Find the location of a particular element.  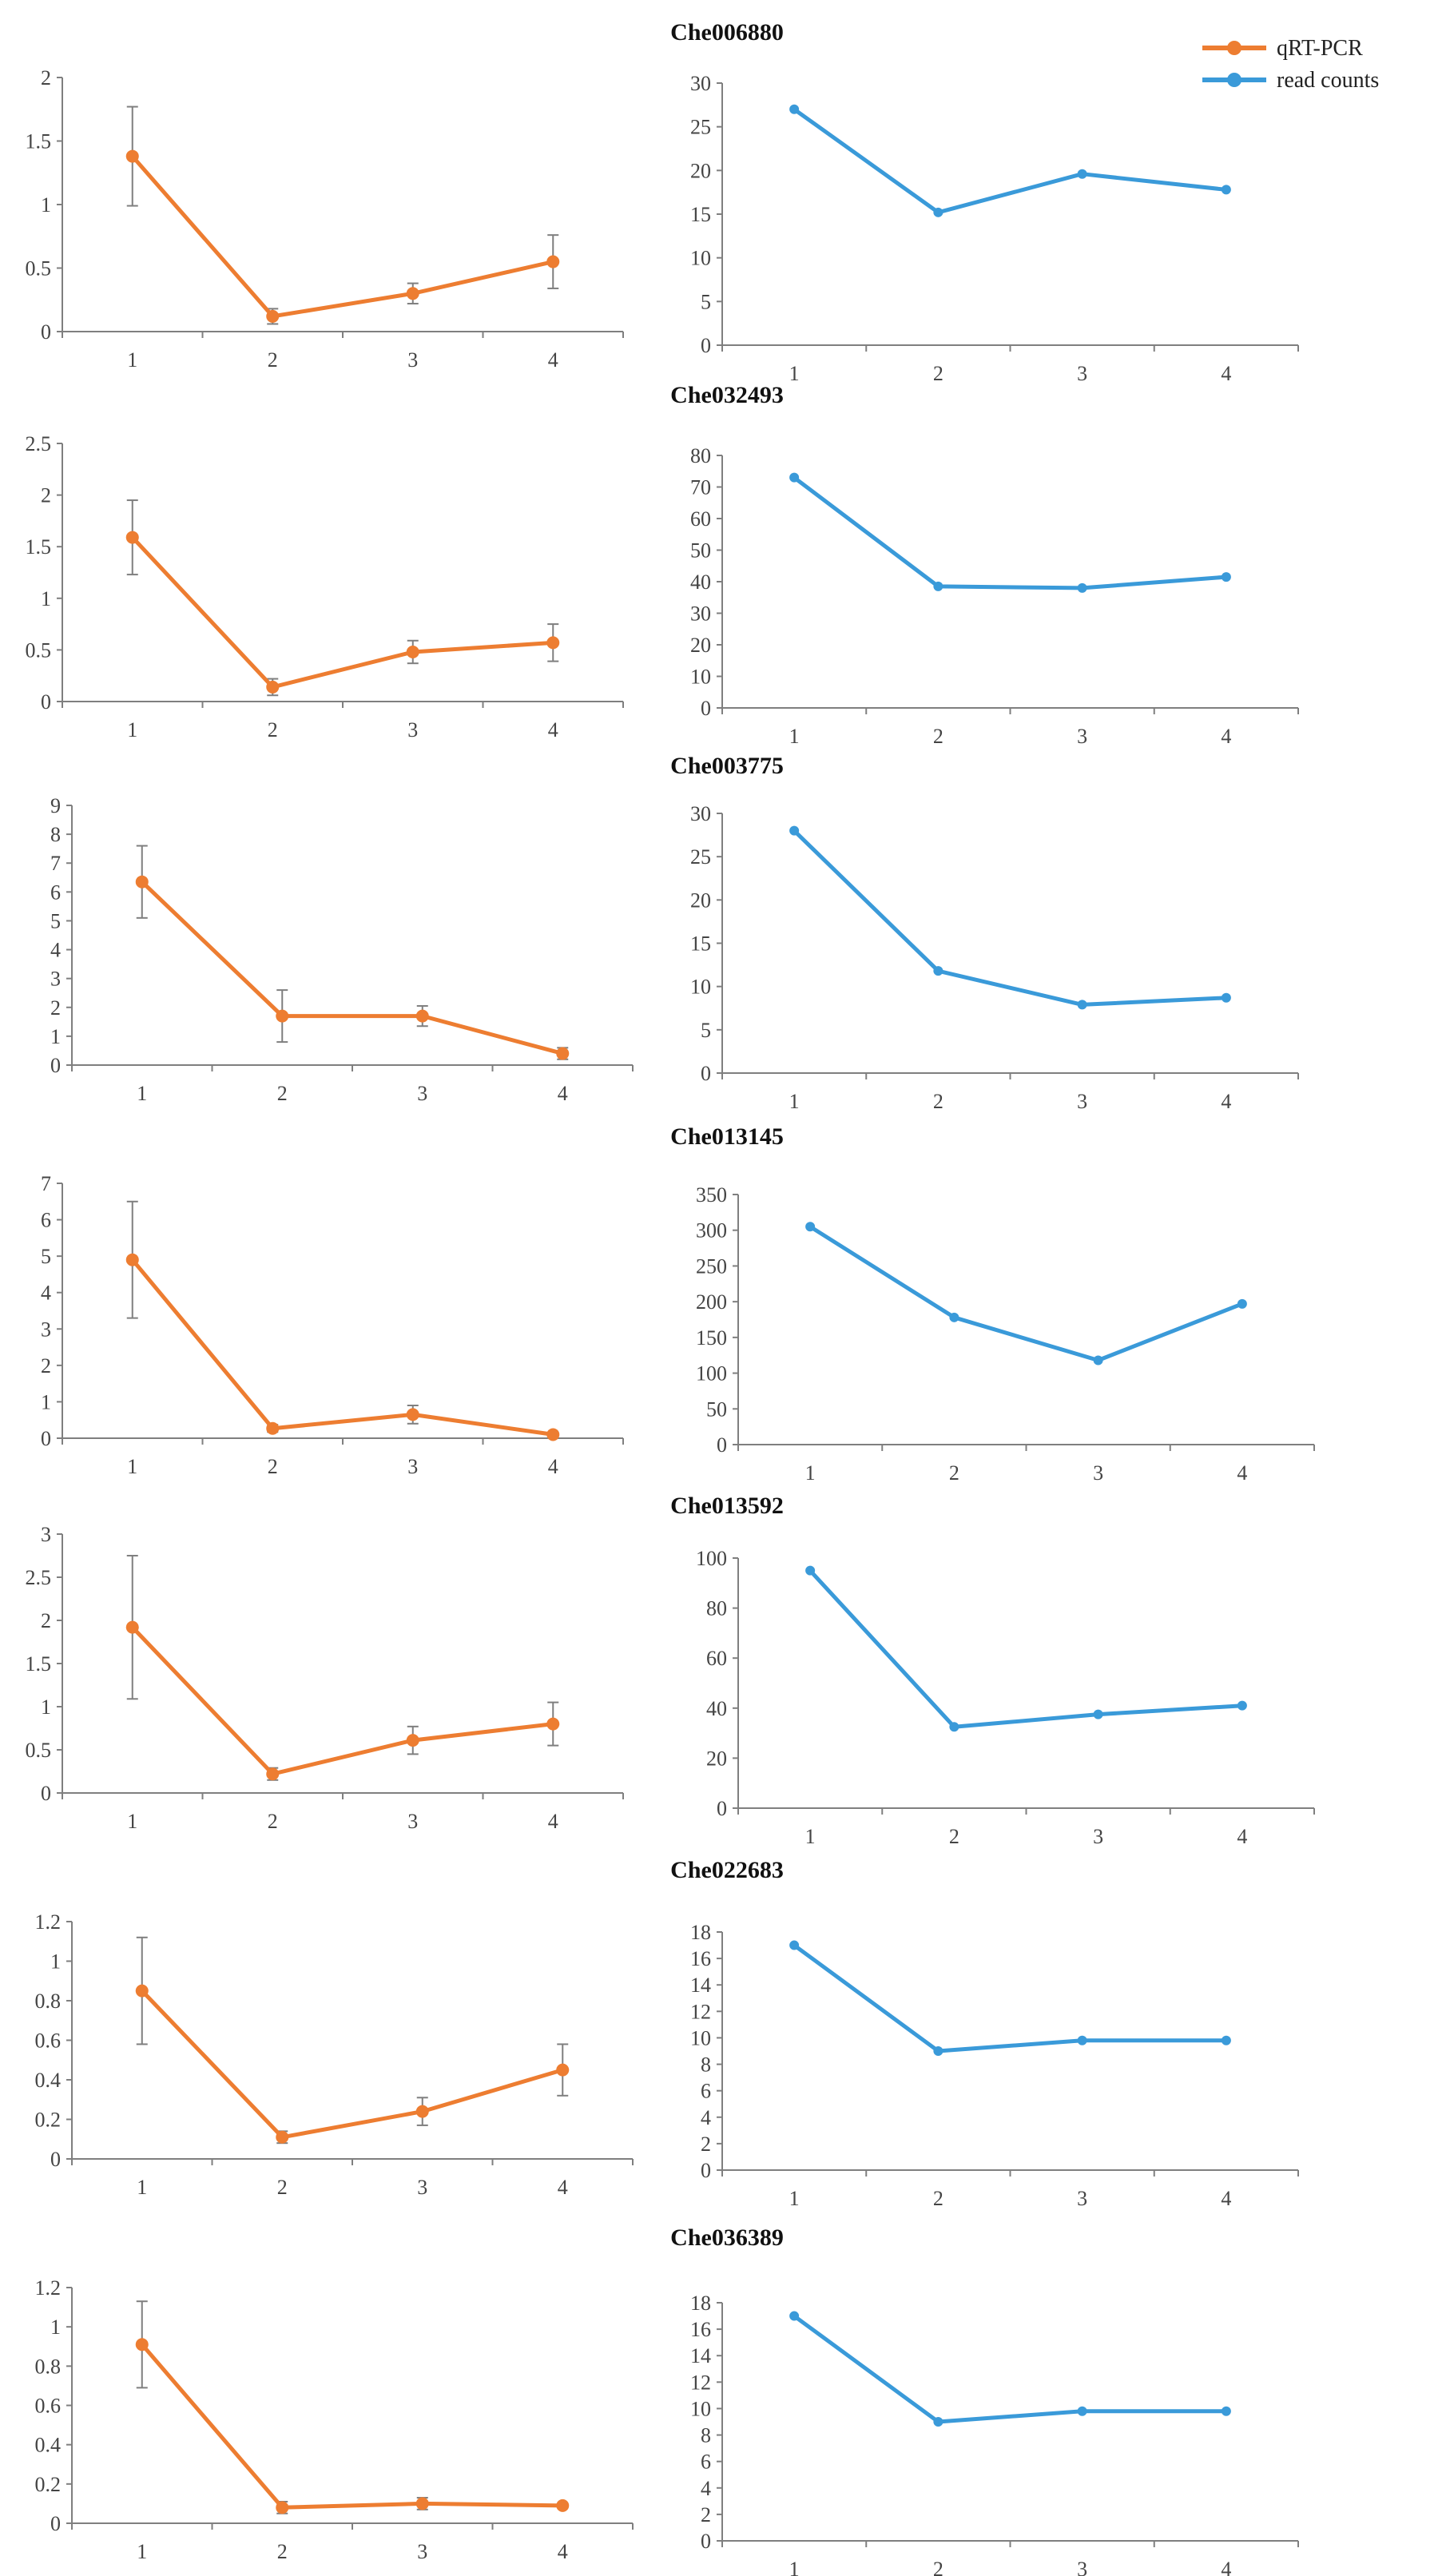

y-tick-label: 2.5 is located at coordinates (39, 1577).